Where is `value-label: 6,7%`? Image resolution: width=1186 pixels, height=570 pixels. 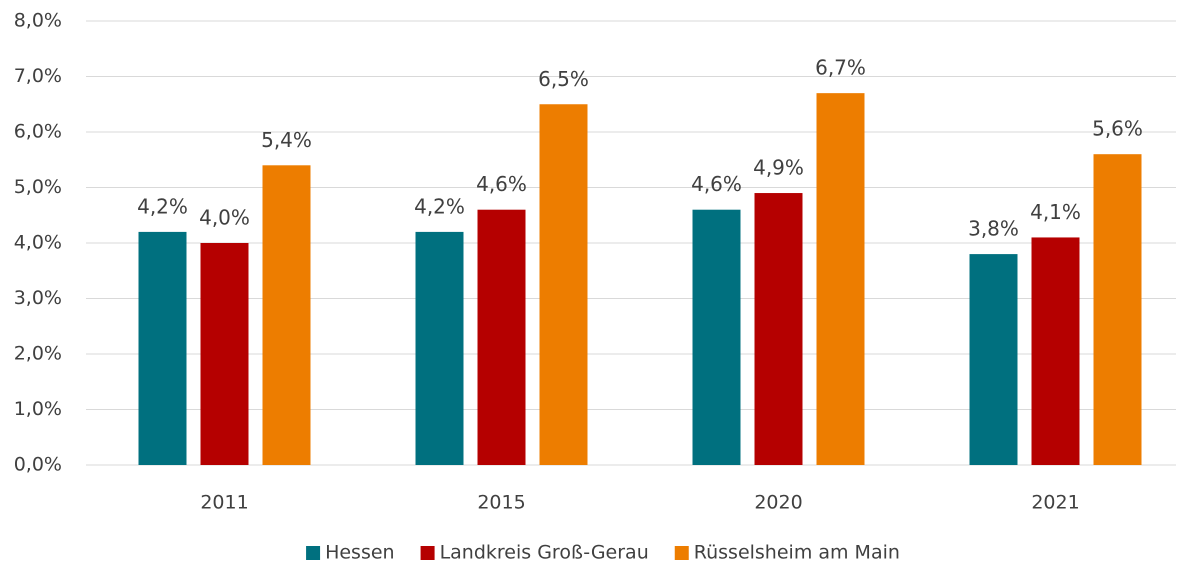
value-label: 6,7% is located at coordinates (840, 68).